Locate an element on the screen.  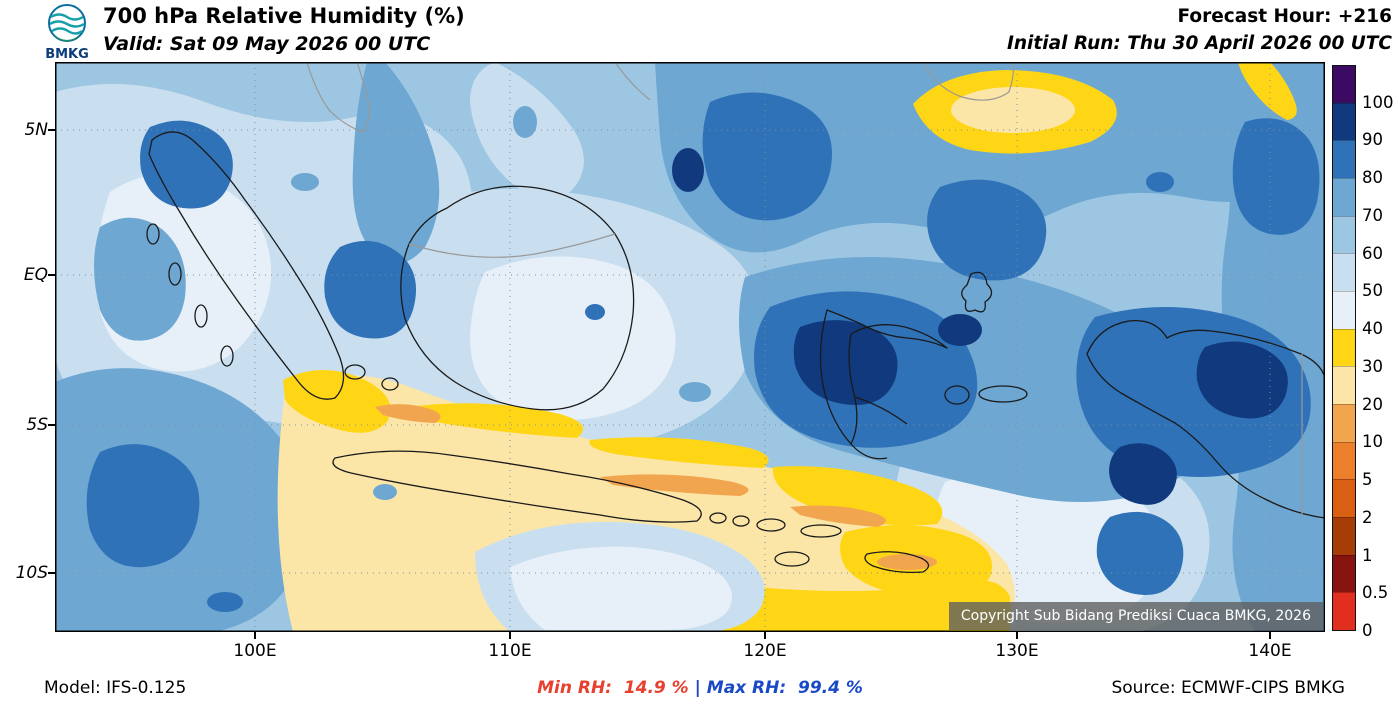
lat-axis-label: 10S is located at coordinates (31, 573).